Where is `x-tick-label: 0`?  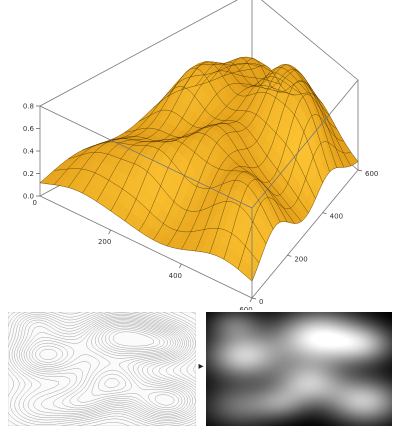 x-tick-label: 0 is located at coordinates (35, 203).